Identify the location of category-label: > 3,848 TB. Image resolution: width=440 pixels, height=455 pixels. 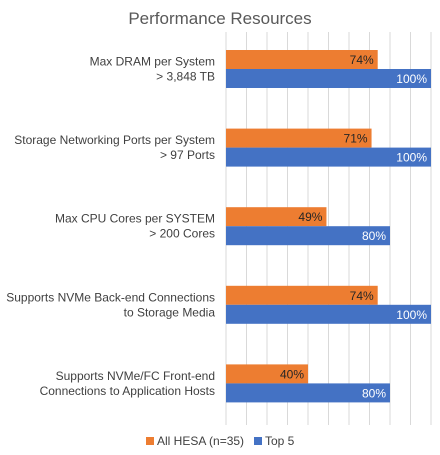
(185, 77).